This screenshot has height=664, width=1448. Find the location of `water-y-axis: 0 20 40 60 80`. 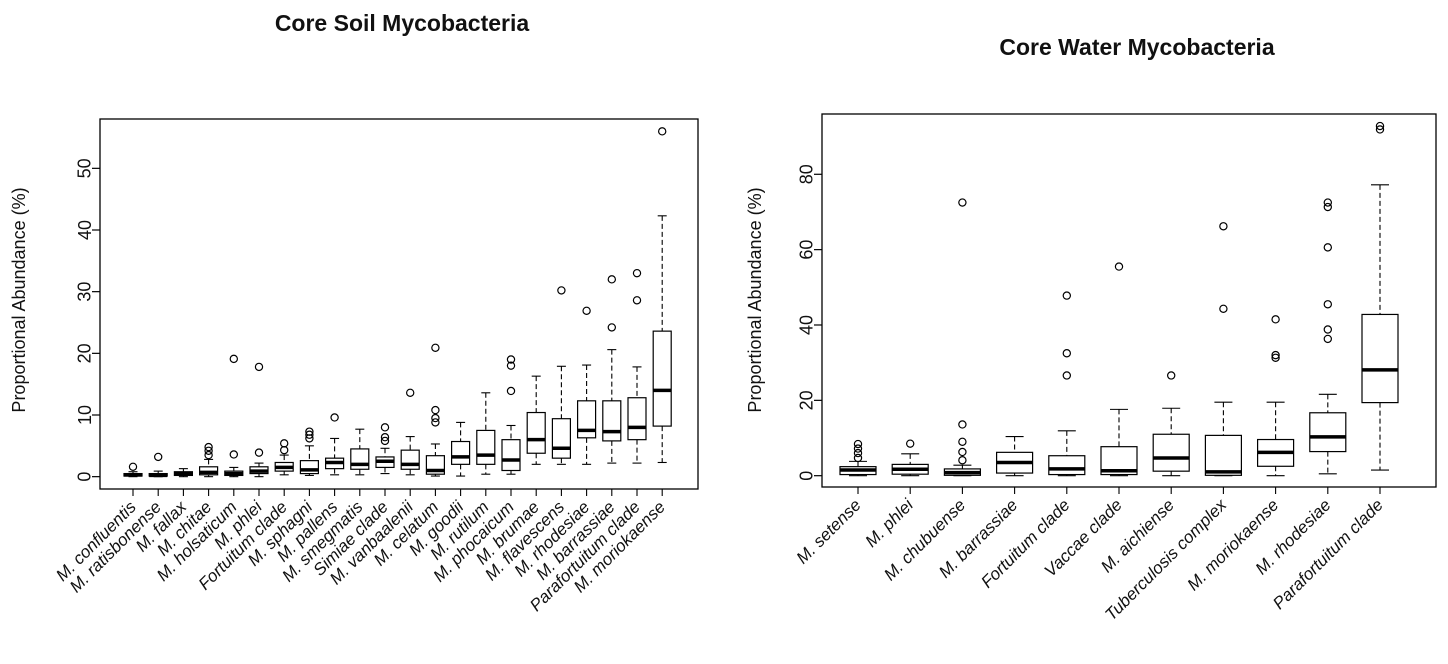

water-y-axis: 0 20 40 60 80 is located at coordinates (809, 322).